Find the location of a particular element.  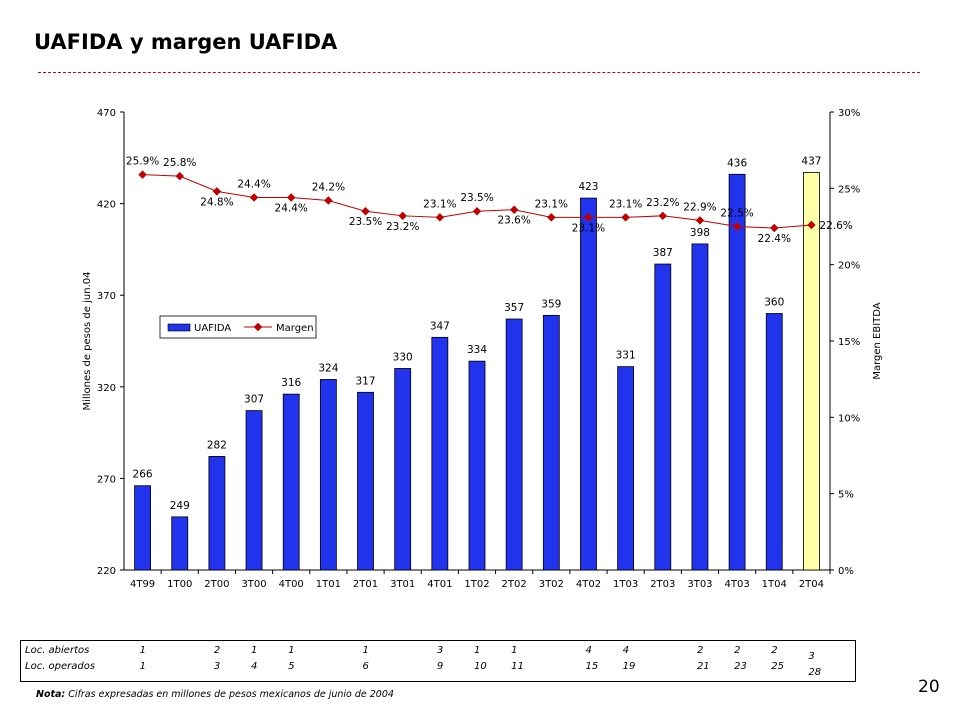

y-tick-label: 220 is located at coordinates (106, 571).